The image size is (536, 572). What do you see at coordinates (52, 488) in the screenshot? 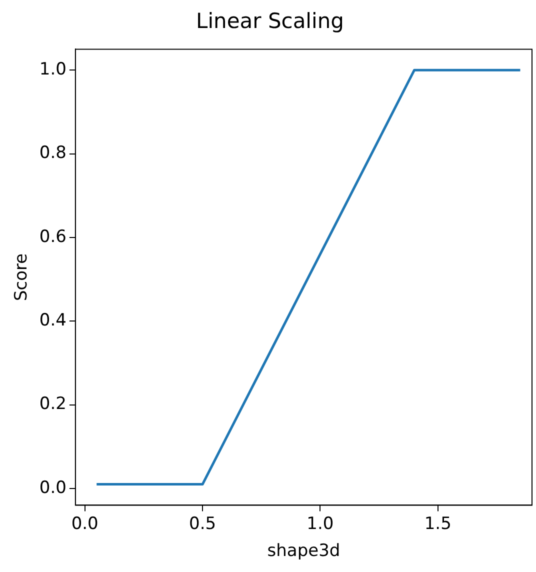
I see `y-tick-label: 0.0` at bounding box center [52, 488].